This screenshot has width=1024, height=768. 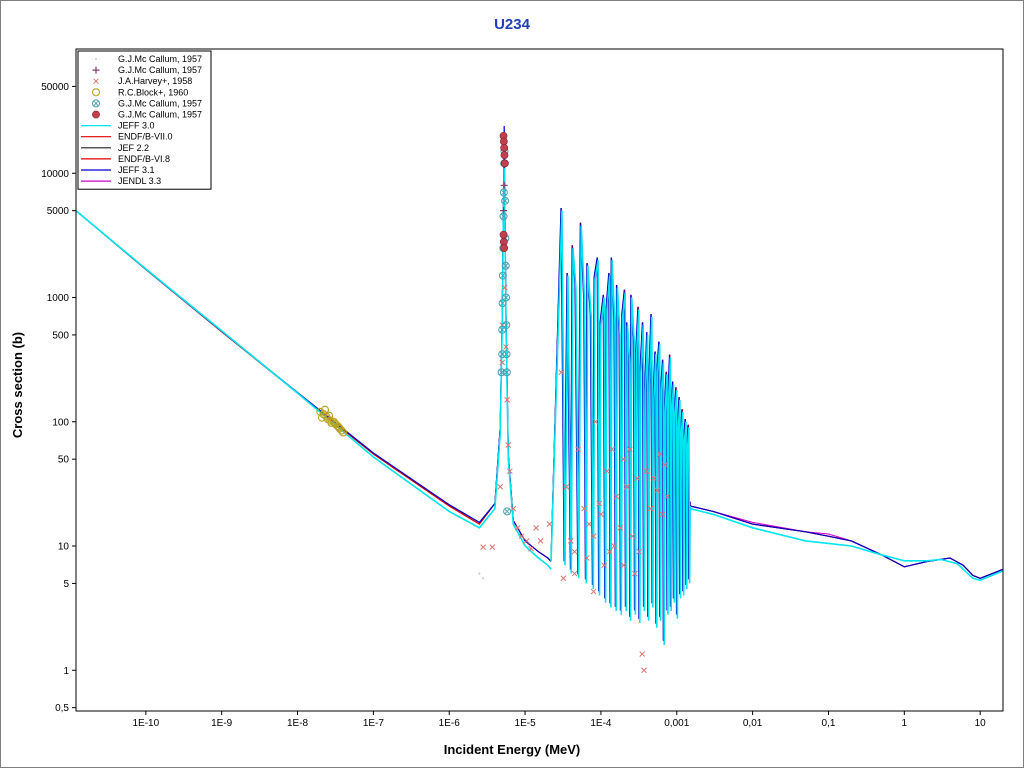 What do you see at coordinates (60, 422) in the screenshot?
I see `y-tick-label: 100` at bounding box center [60, 422].